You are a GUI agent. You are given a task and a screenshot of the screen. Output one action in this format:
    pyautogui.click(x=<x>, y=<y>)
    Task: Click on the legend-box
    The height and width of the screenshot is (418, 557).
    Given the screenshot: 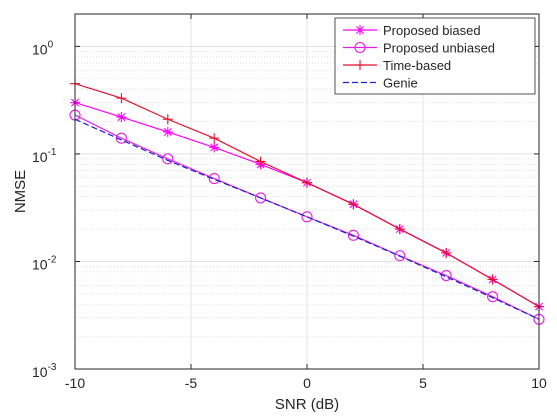 What is the action you would take?
    pyautogui.click(x=435, y=56)
    